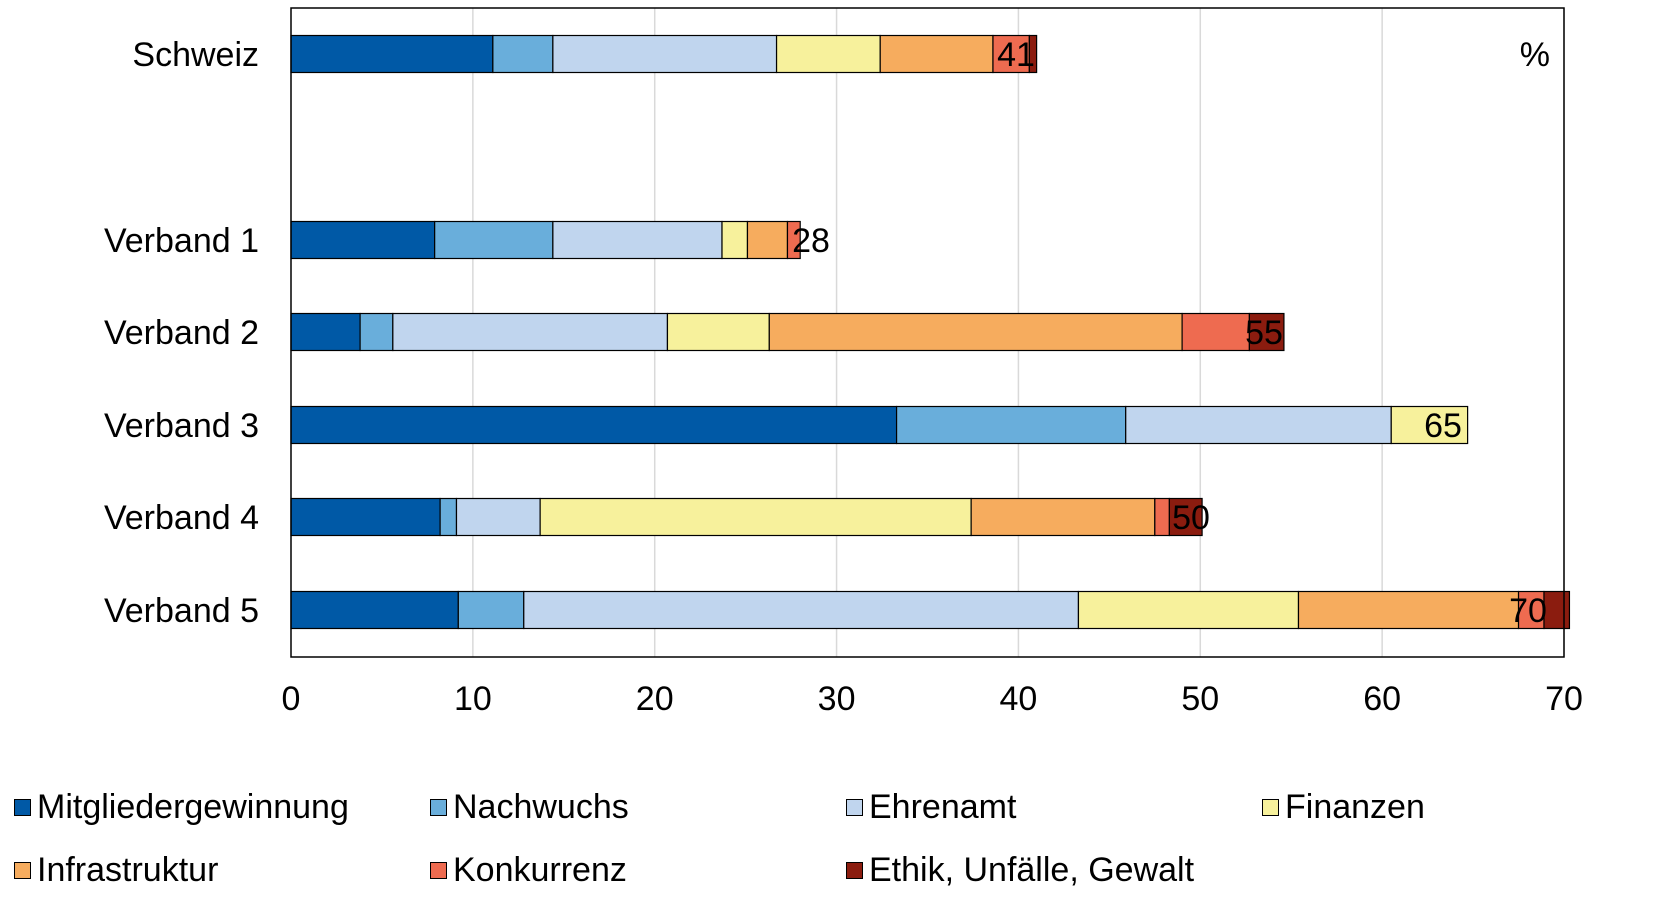  I want to click on legend-item: Ethik, Unfälle, Gewalt, so click(1020, 870).